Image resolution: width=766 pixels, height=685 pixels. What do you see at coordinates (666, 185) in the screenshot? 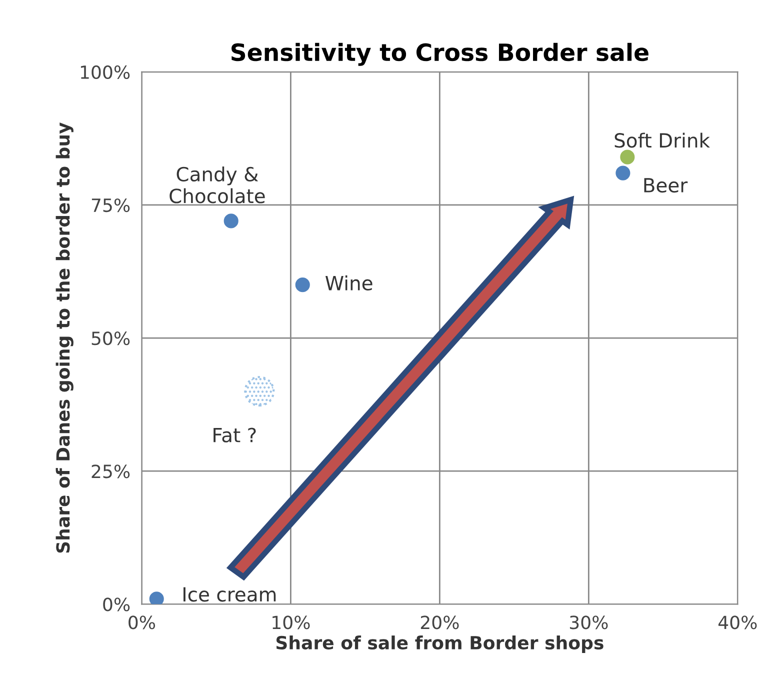
I see `annotation: Beer` at bounding box center [666, 185].